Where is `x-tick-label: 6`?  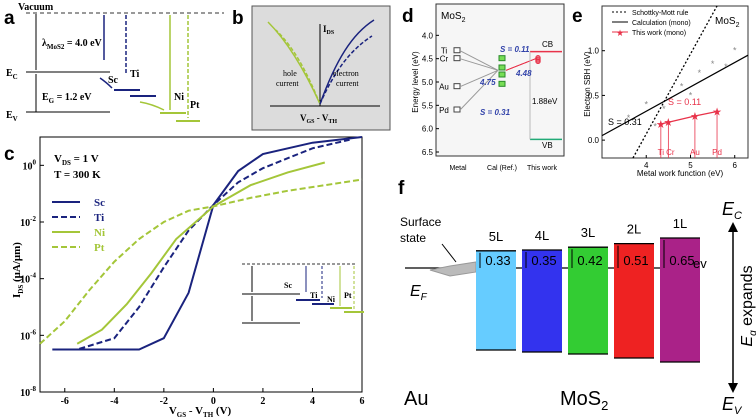
x-tick-label: 6 is located at coordinates (735, 165).